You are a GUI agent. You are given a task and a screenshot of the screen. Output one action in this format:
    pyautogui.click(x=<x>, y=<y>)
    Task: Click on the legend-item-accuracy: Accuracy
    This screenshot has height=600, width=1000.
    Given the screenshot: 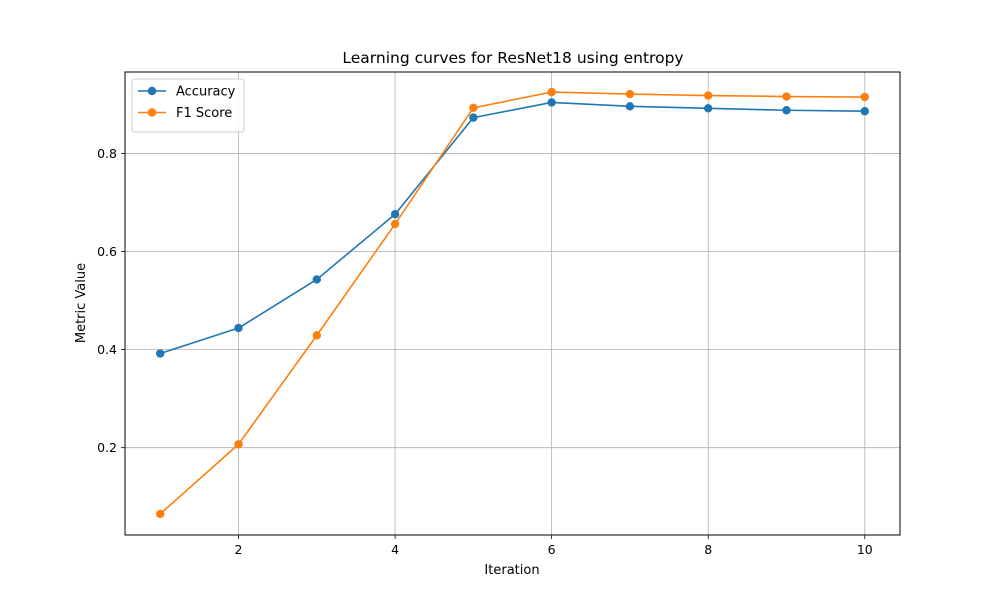 What is the action you would take?
    pyautogui.click(x=187, y=92)
    